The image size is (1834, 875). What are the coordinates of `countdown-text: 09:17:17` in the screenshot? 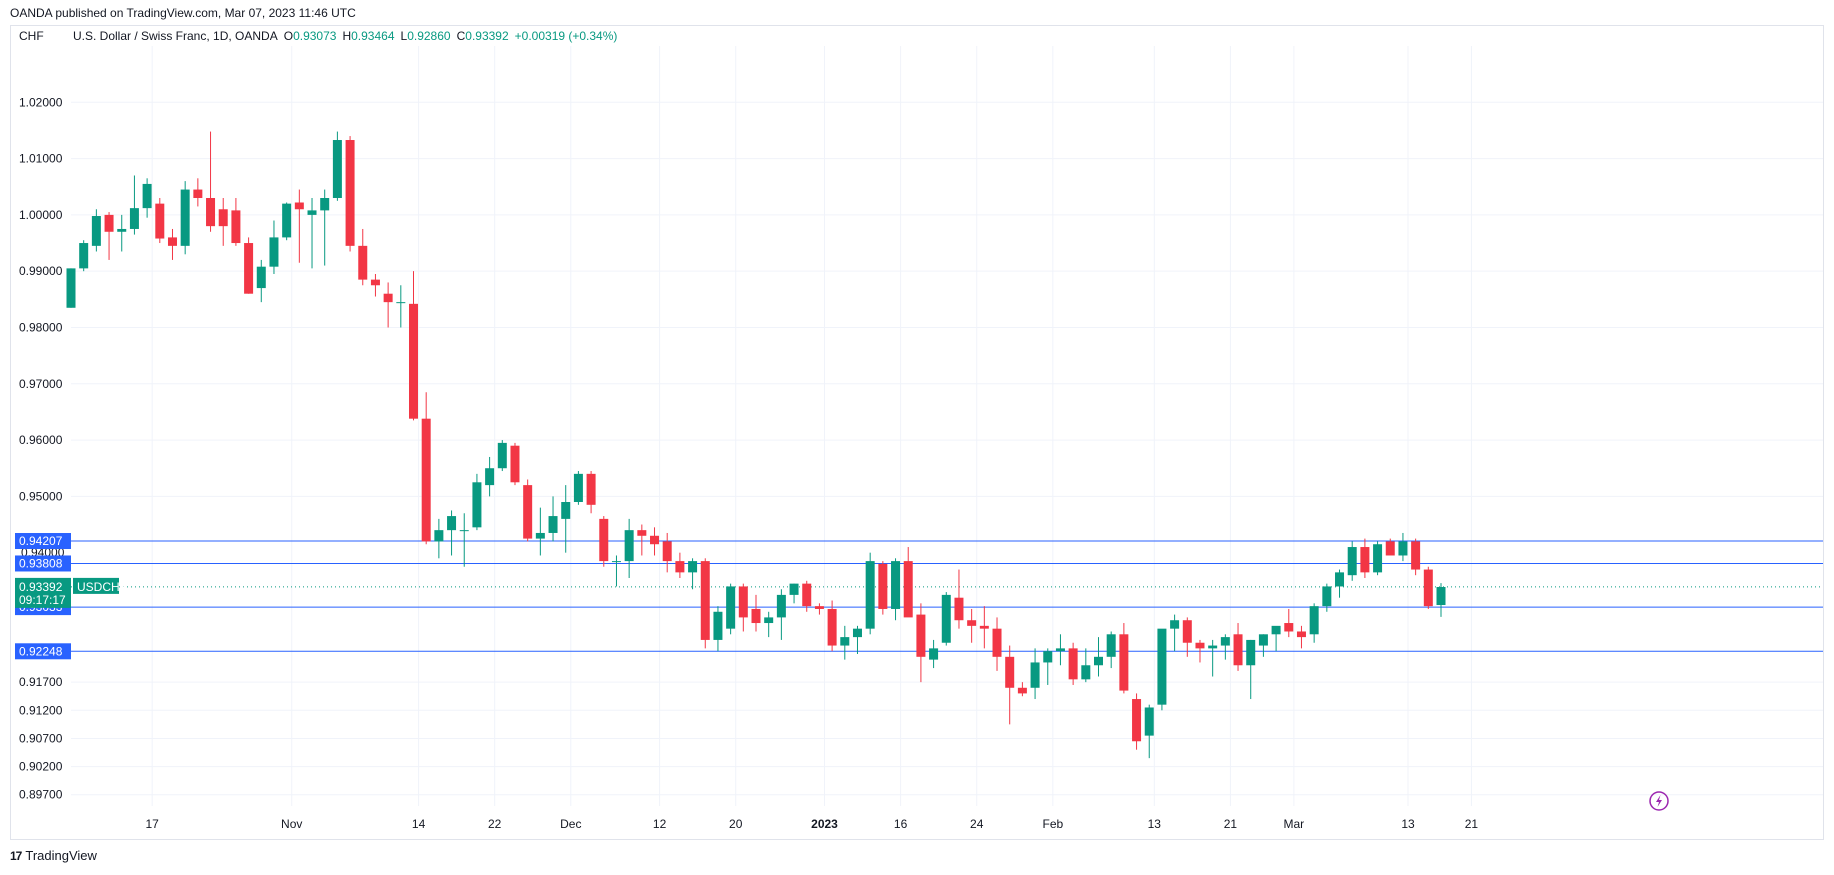 It's located at (42, 600).